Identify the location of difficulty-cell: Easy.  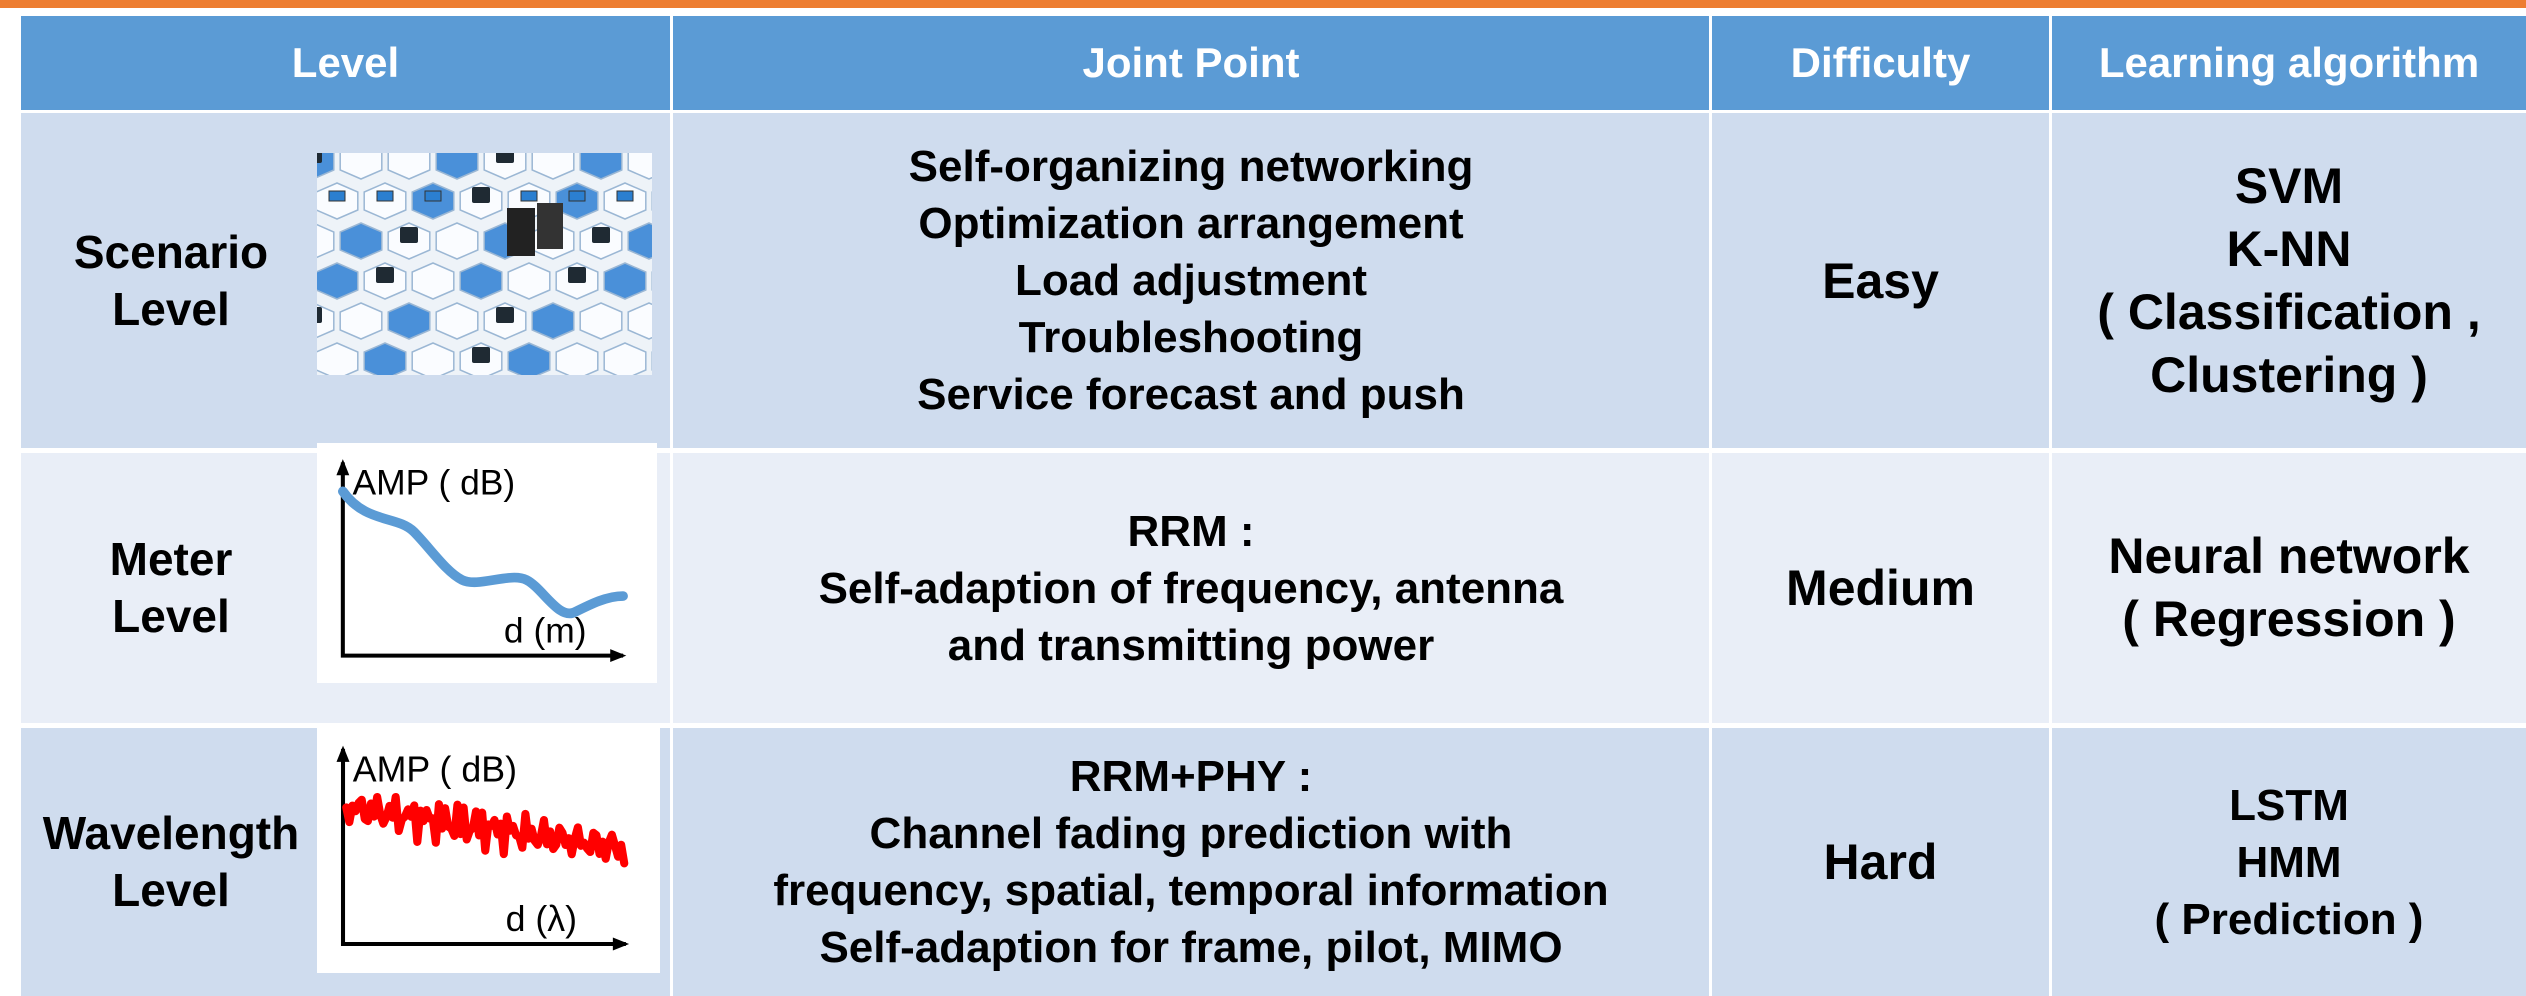
(1880, 280).